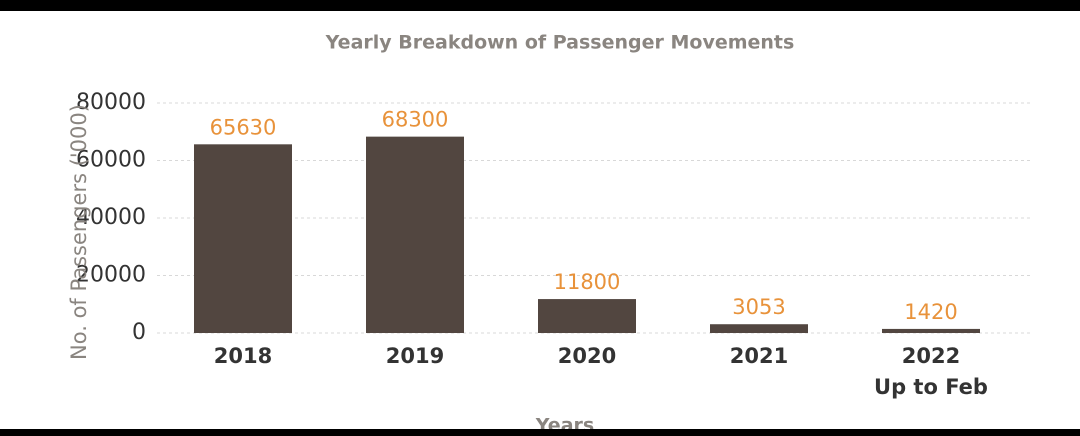 Image resolution: width=1080 pixels, height=436 pixels. I want to click on value-label: 3053, so click(758, 307).